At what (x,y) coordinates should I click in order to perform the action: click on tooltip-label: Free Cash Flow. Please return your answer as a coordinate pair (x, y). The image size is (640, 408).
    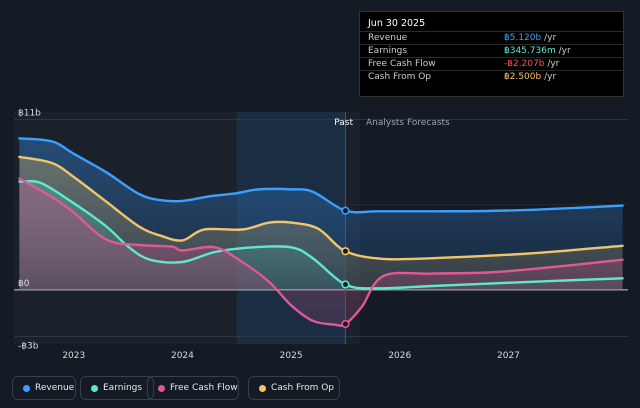
    Looking at the image, I should click on (402, 64).